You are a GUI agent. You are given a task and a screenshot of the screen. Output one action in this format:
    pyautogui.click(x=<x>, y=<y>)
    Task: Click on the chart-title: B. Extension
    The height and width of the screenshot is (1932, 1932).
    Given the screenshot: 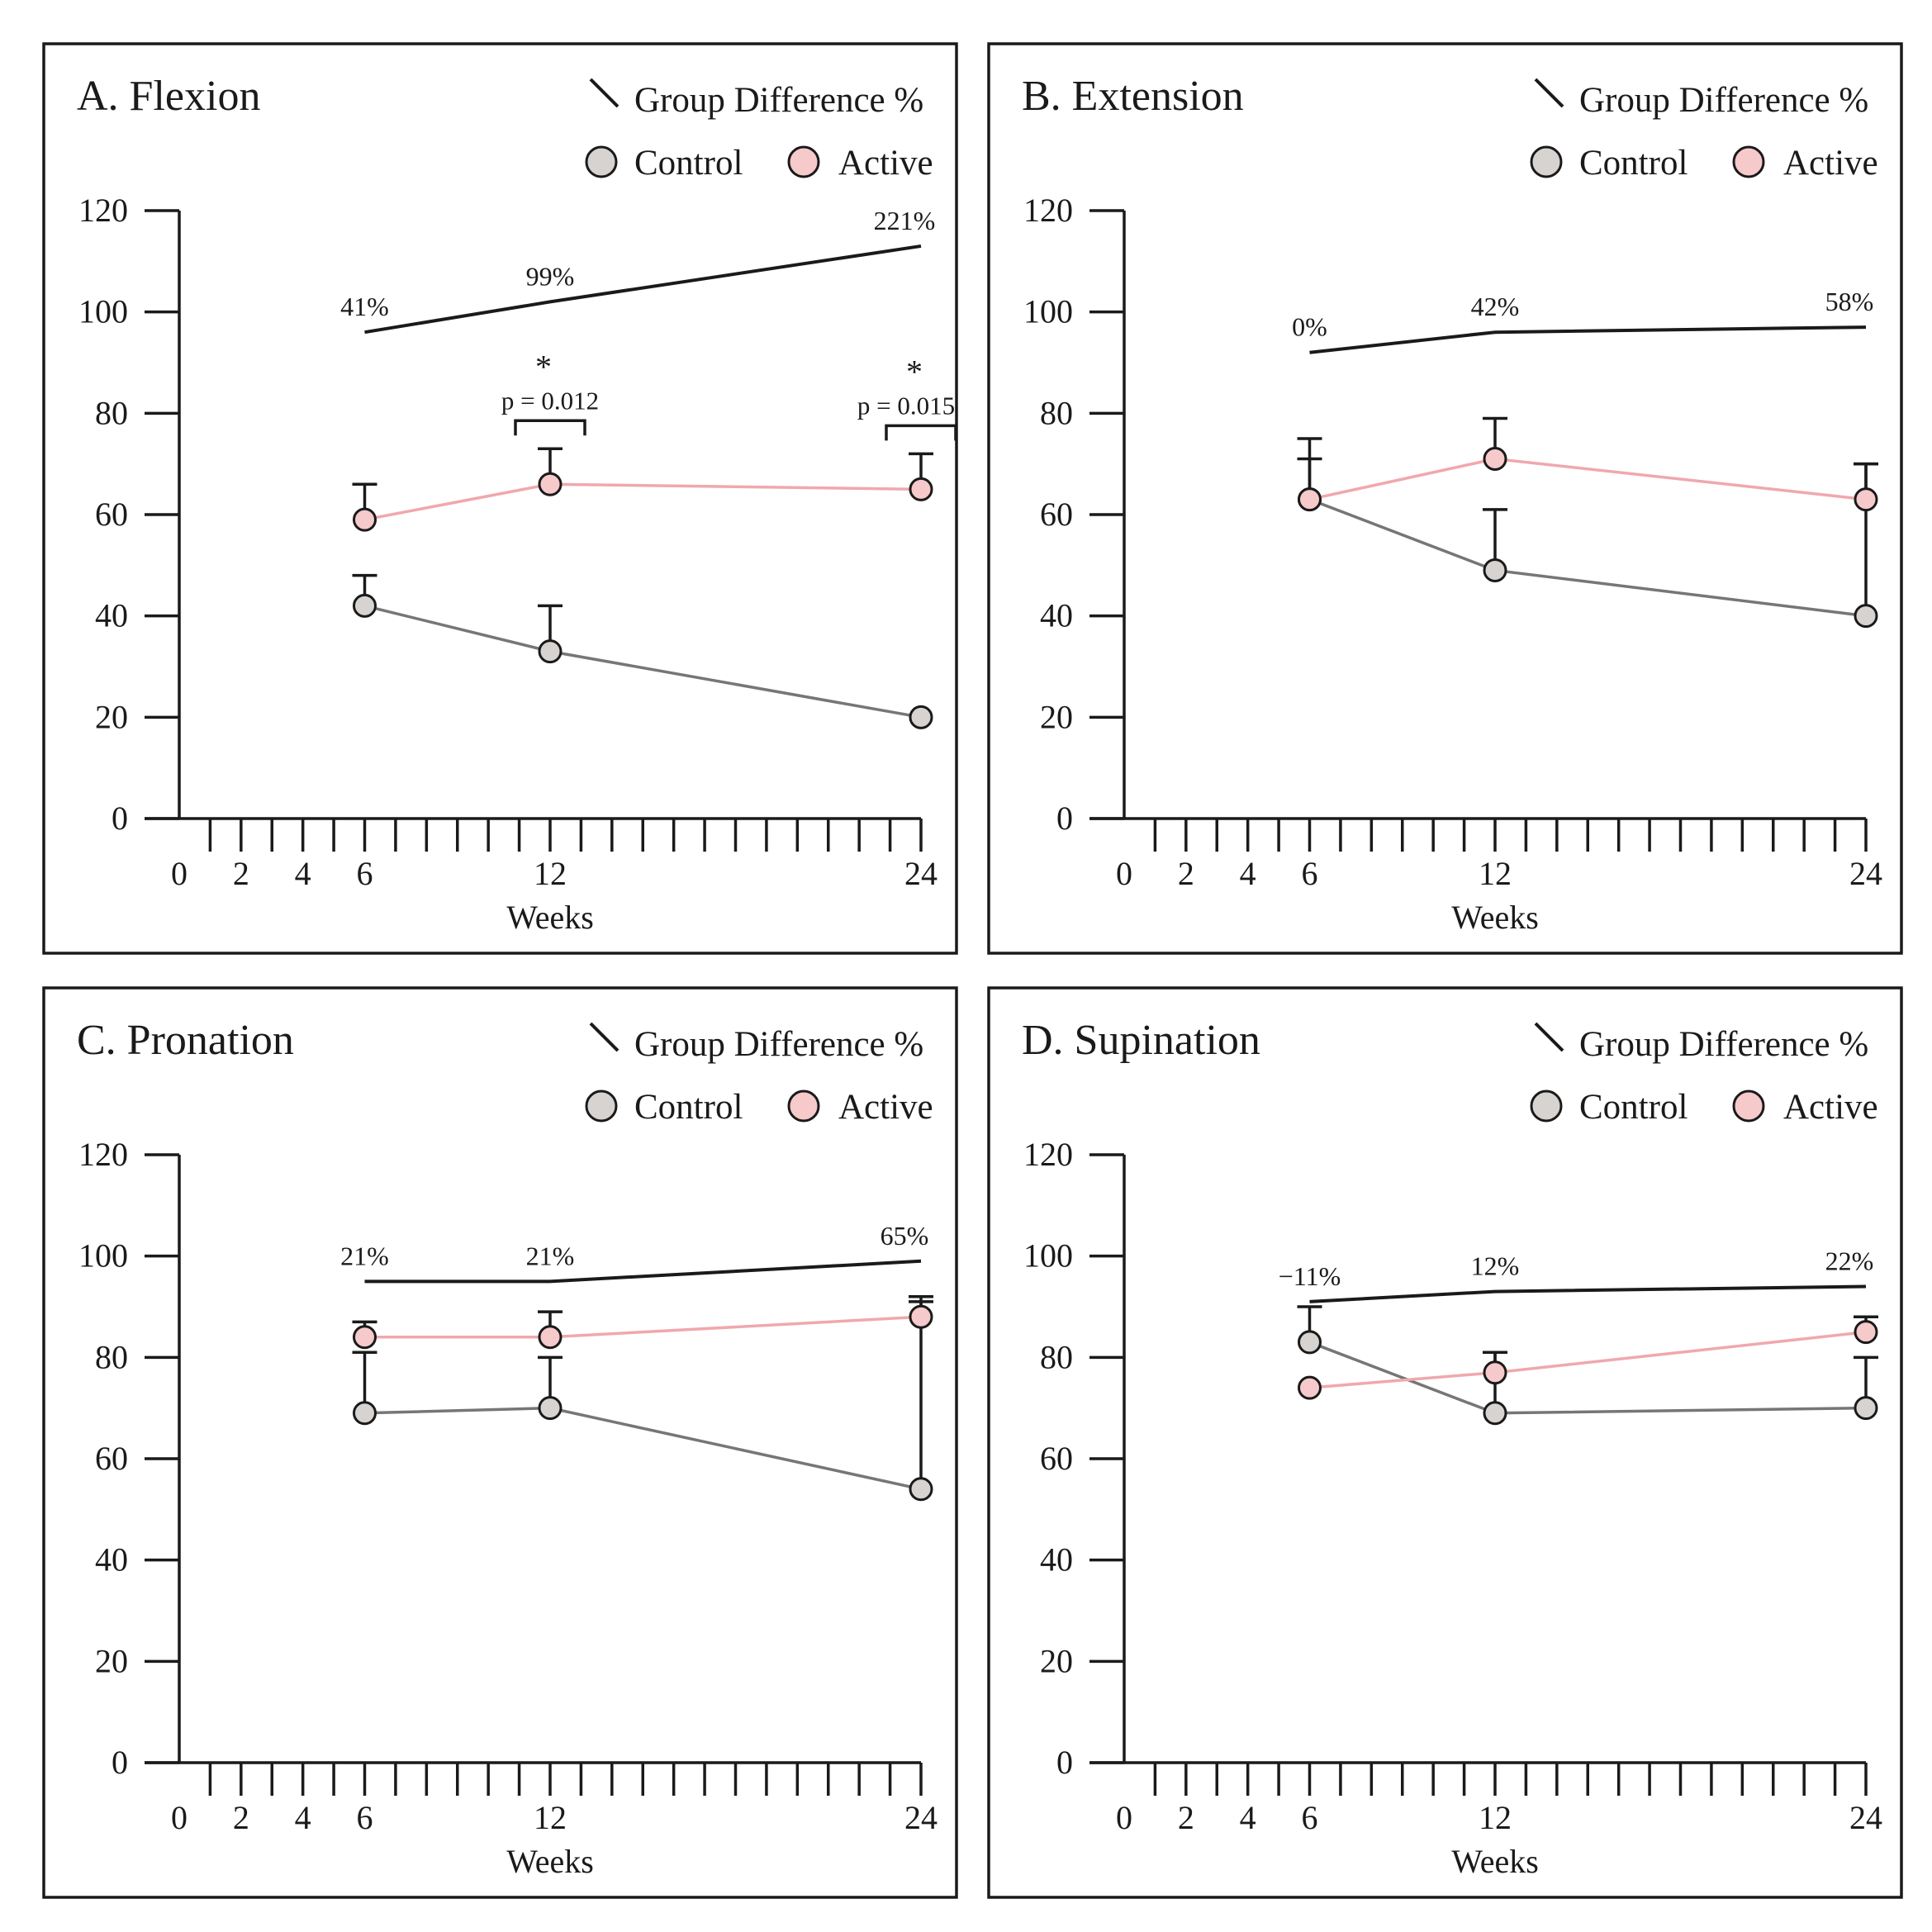 What is the action you would take?
    pyautogui.click(x=1133, y=97)
    